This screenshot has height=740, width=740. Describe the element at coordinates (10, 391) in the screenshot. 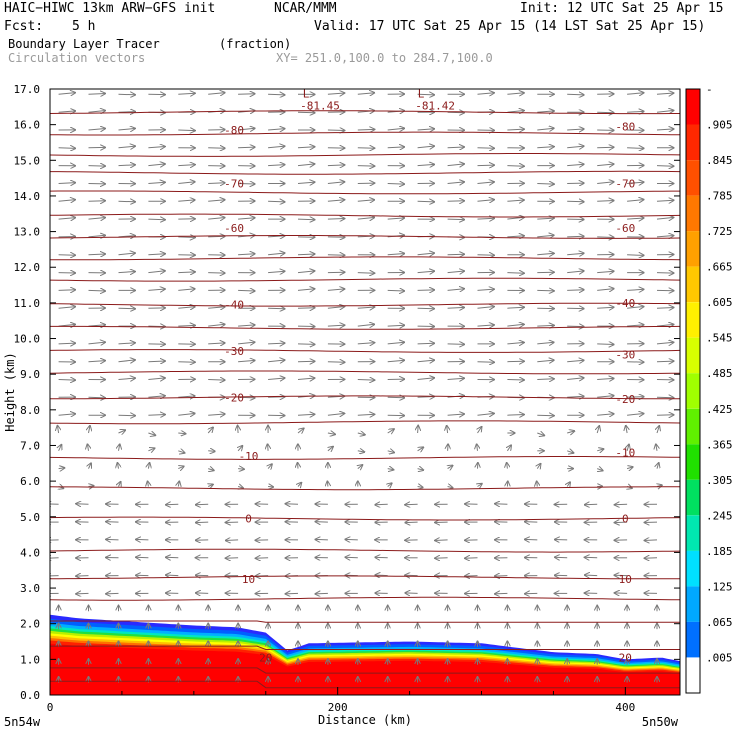

I see `y-axis-title: Height (km)` at that location.